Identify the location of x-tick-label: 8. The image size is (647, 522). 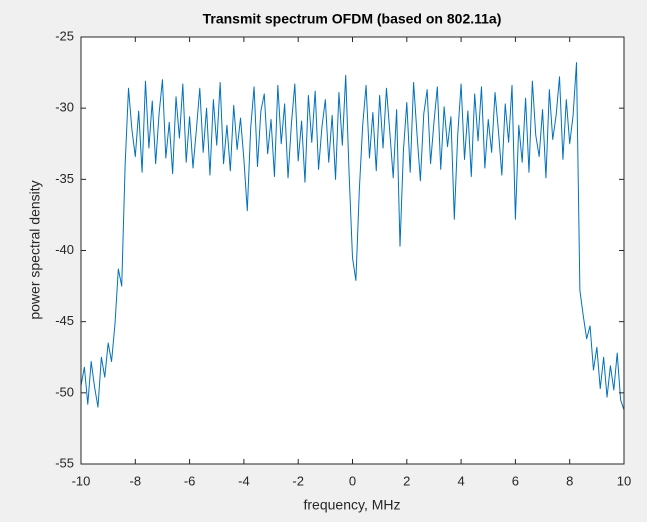
(569, 480).